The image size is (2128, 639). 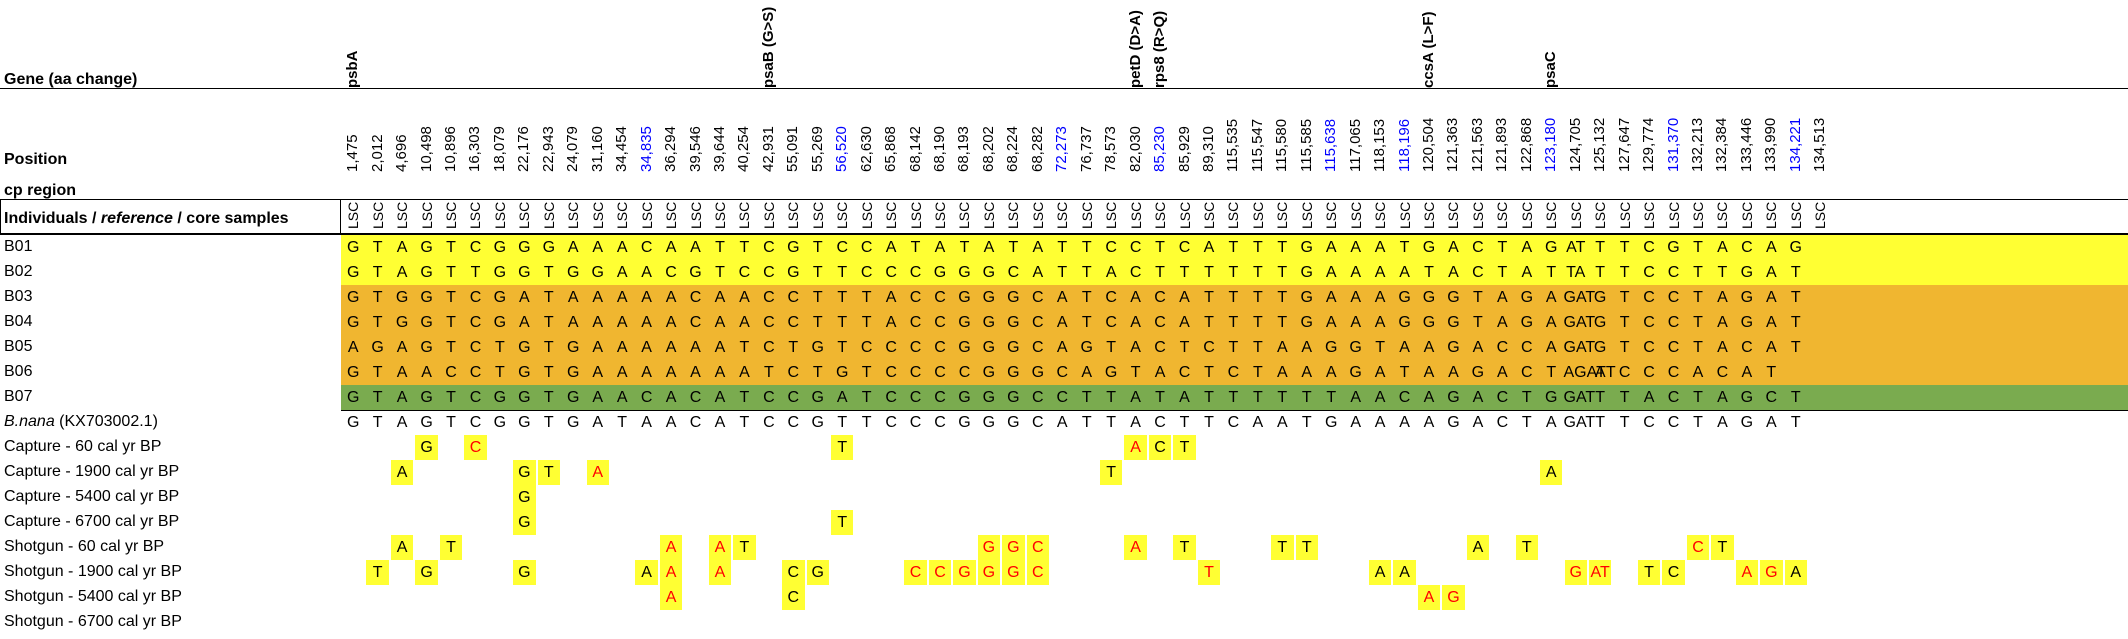 I want to click on position-label: 85,230, so click(x=1160, y=149).